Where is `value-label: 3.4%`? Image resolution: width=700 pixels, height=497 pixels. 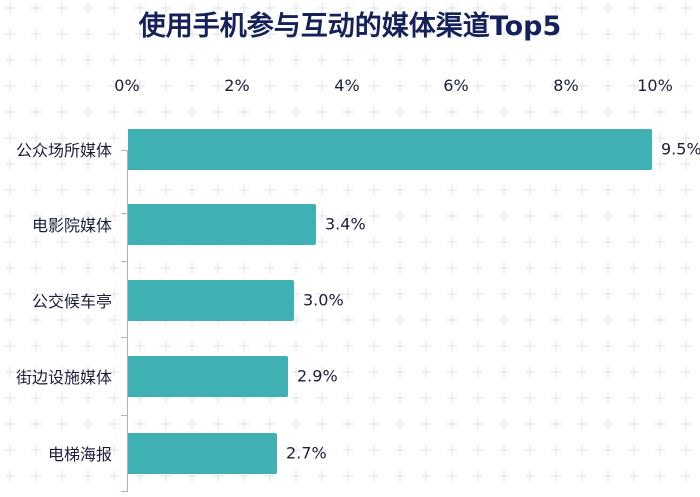 value-label: 3.4% is located at coordinates (345, 224).